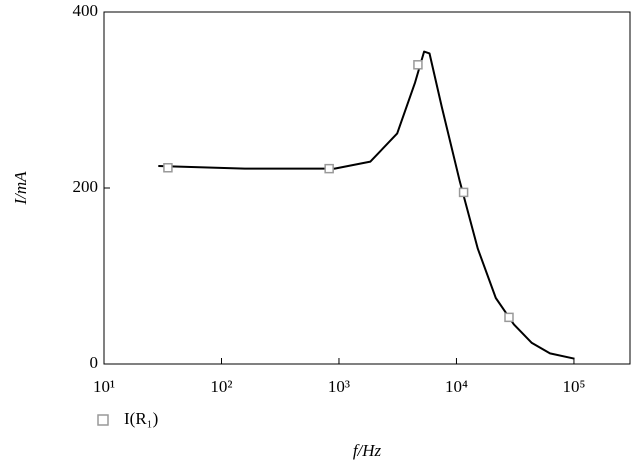 This screenshot has width=639, height=468. What do you see at coordinates (456, 386) in the screenshot?
I see `x-tick-label: 10⁴` at bounding box center [456, 386].